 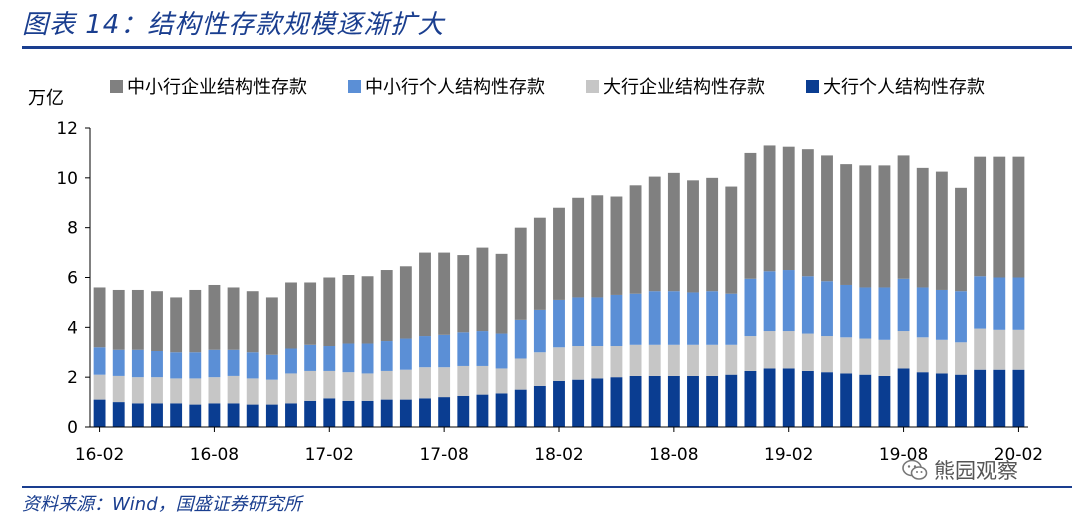 I want to click on x-tick-label: 19-02, so click(x=788, y=455).